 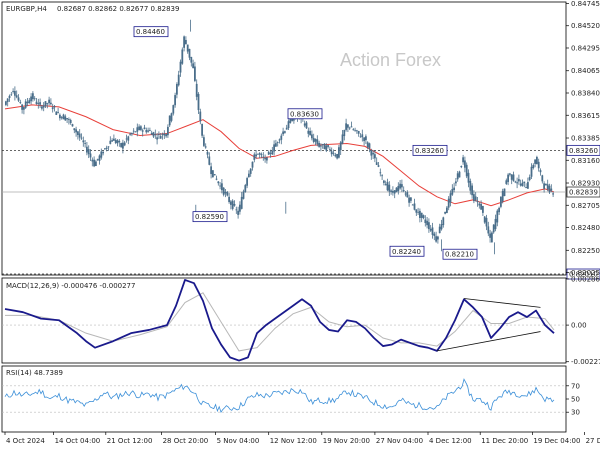 What do you see at coordinates (585, 94) in the screenshot?
I see `price-tick-label: 0.83840` at bounding box center [585, 94].